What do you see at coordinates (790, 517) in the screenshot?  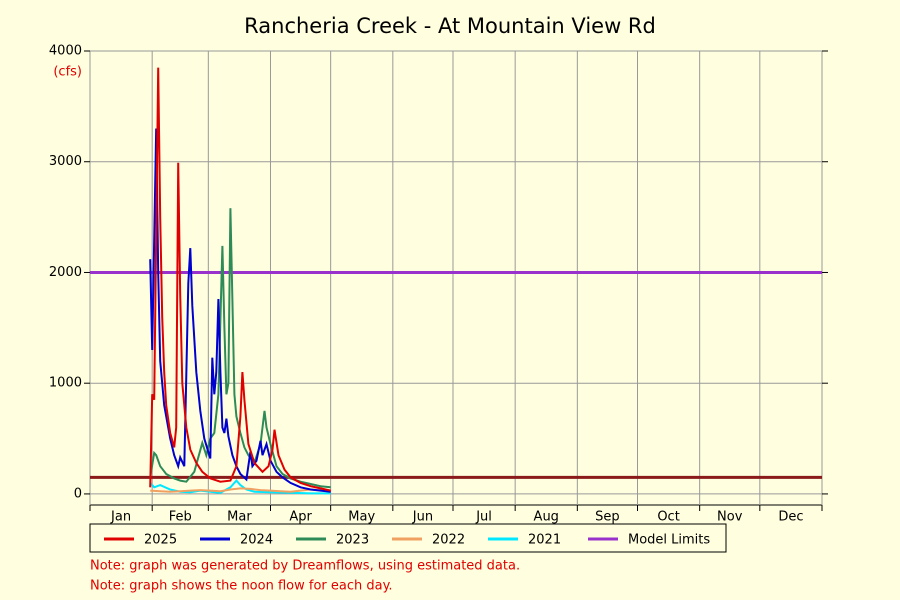 I see `x-tick-label: Dec` at bounding box center [790, 517].